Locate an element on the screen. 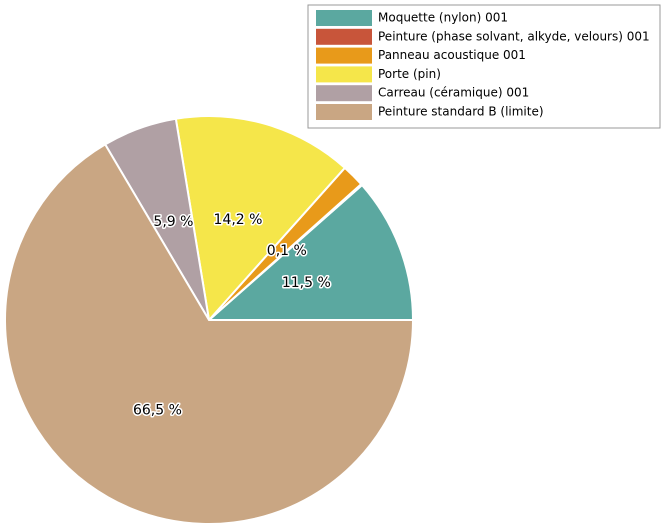 The width and height of the screenshot is (665, 531). slice-label: 5,9 % is located at coordinates (173, 222).